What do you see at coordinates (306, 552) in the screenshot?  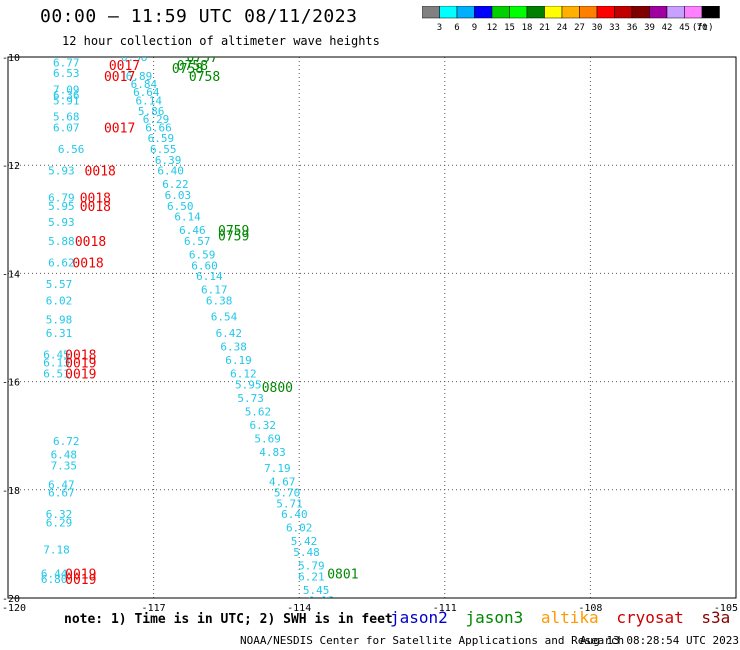 I see `swh-point-label: 5.48` at bounding box center [306, 552].